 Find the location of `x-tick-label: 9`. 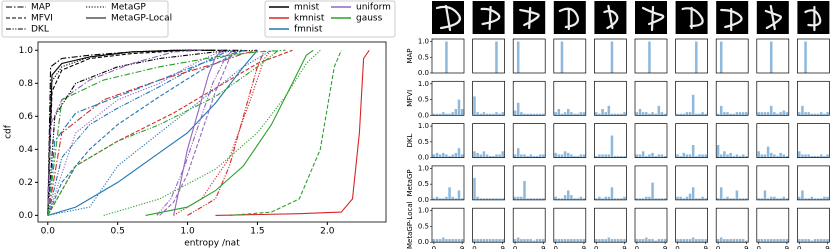

x-tick-label: 9 is located at coordinates (746, 247).